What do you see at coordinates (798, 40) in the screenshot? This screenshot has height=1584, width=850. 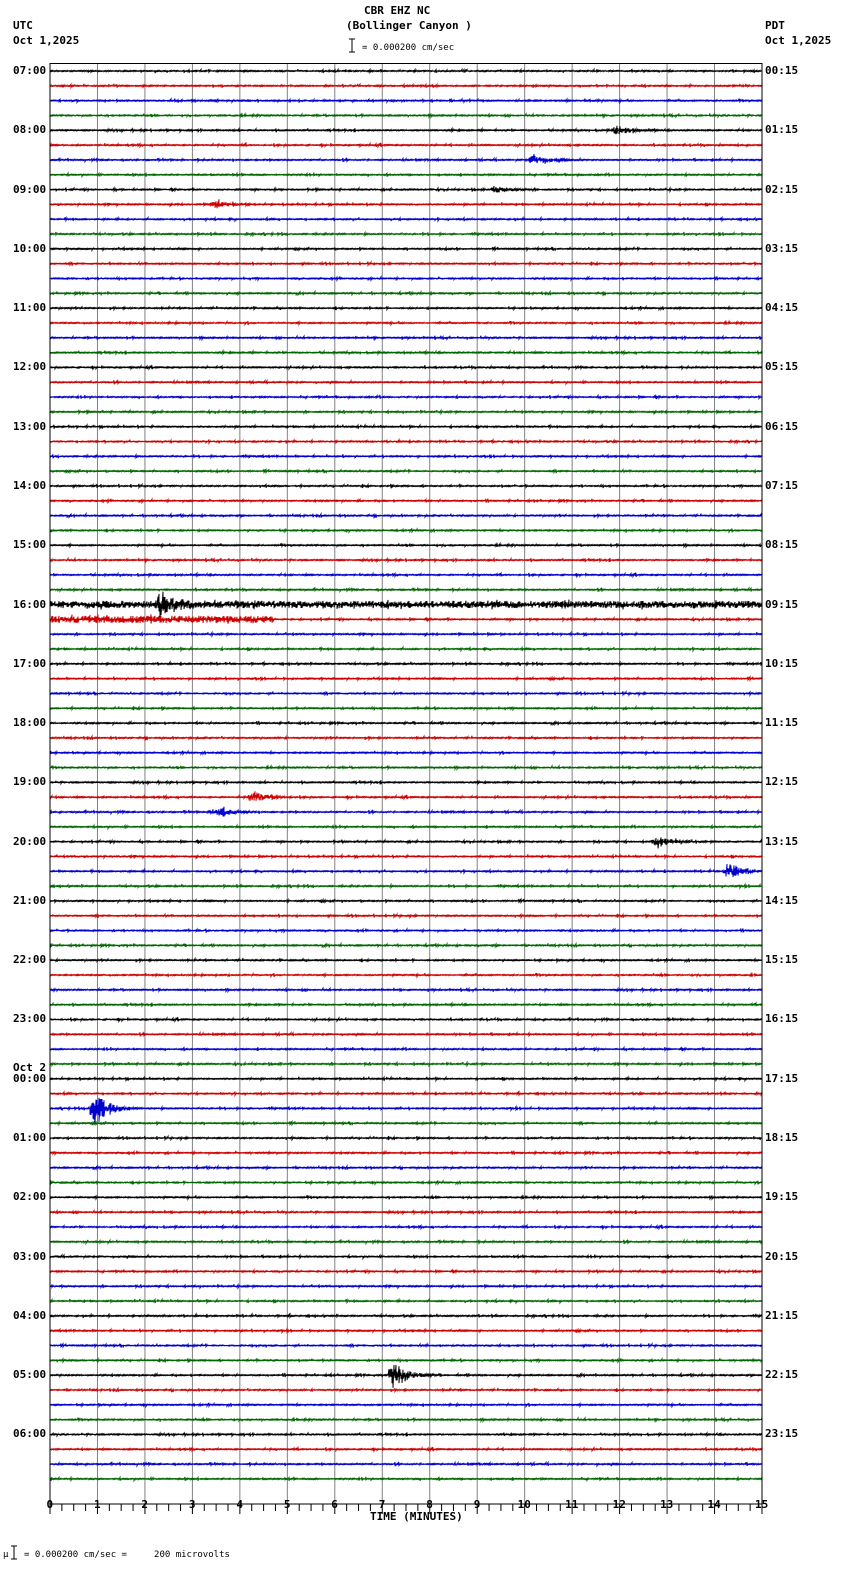 I see `right-date: Oct 1,2025` at bounding box center [798, 40].